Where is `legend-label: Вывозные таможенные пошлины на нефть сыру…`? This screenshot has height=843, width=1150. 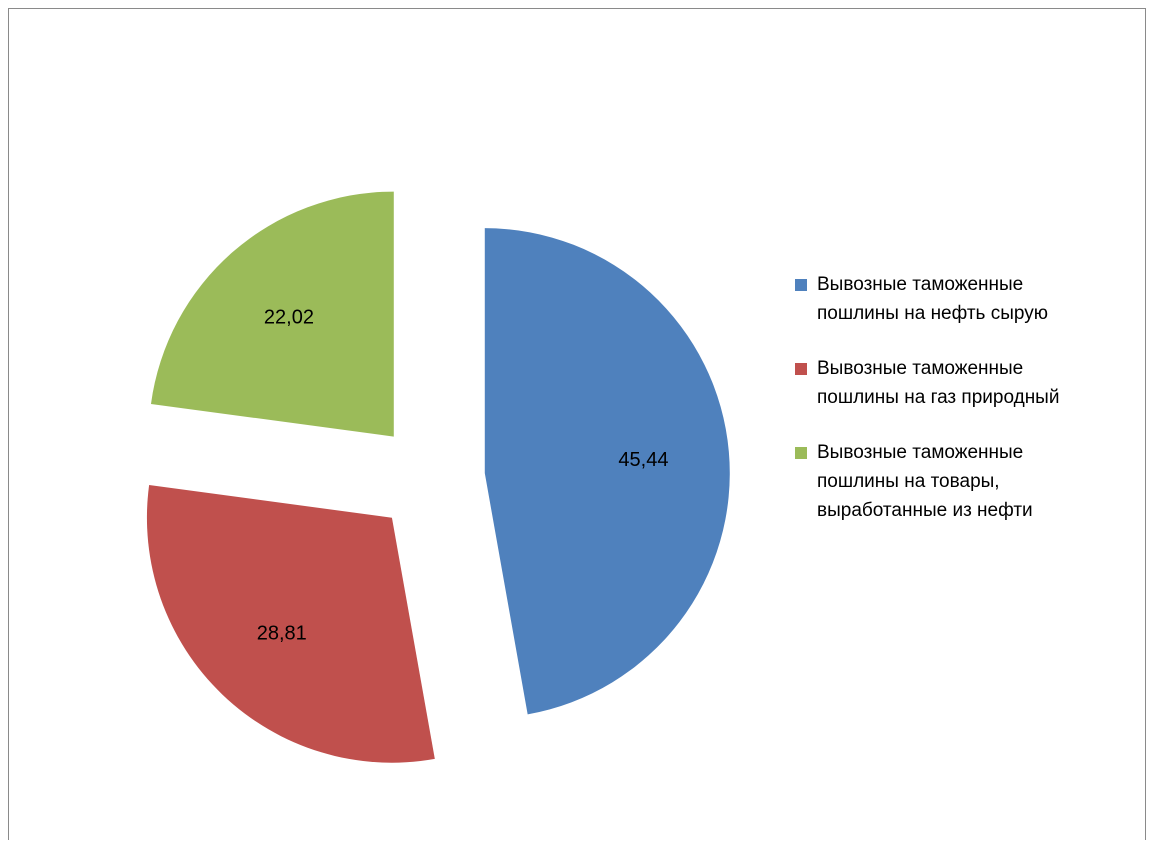
legend-label: Вывозные таможенные пошлины на нефть сыру… is located at coordinates (932, 299).